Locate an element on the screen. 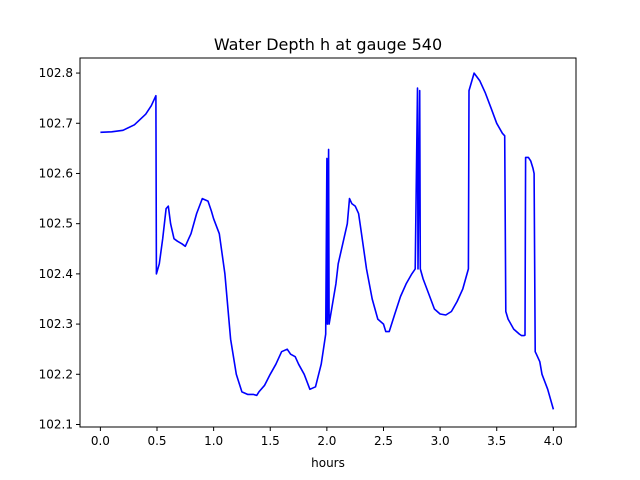 This screenshot has width=640, height=480. y-tick-label: 102.4 is located at coordinates (56, 274).